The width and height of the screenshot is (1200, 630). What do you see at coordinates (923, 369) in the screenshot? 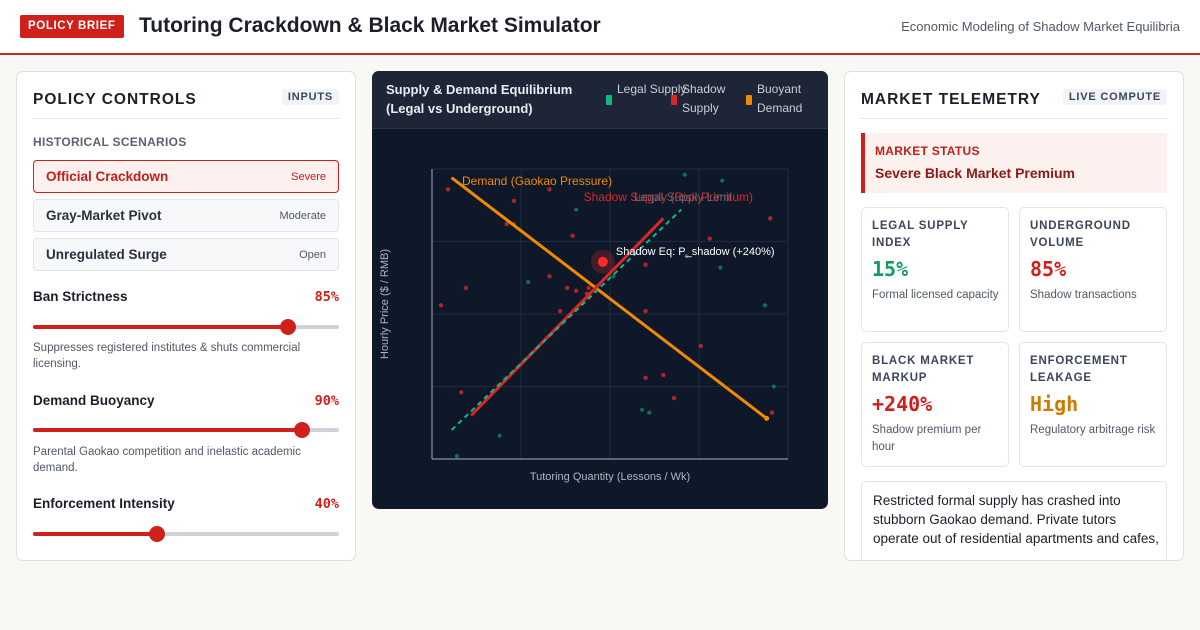
I see `metric-label: BLACK MARKET MARKUP` at bounding box center [923, 369].